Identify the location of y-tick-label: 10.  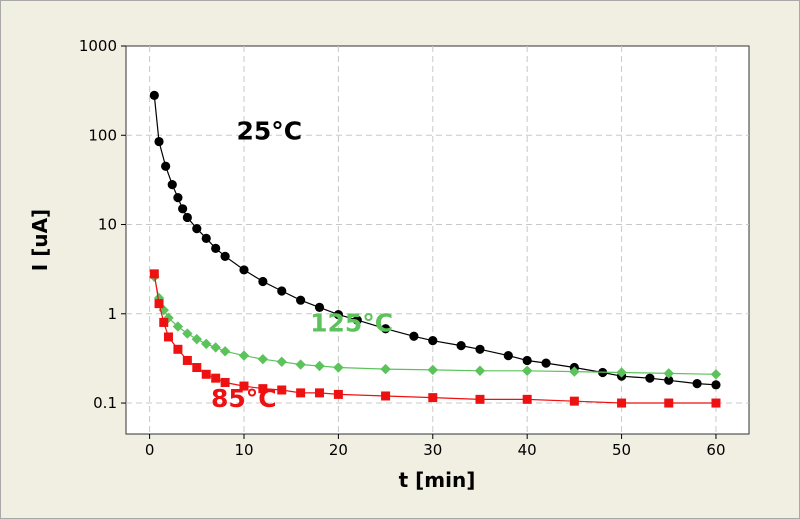
(107, 225).